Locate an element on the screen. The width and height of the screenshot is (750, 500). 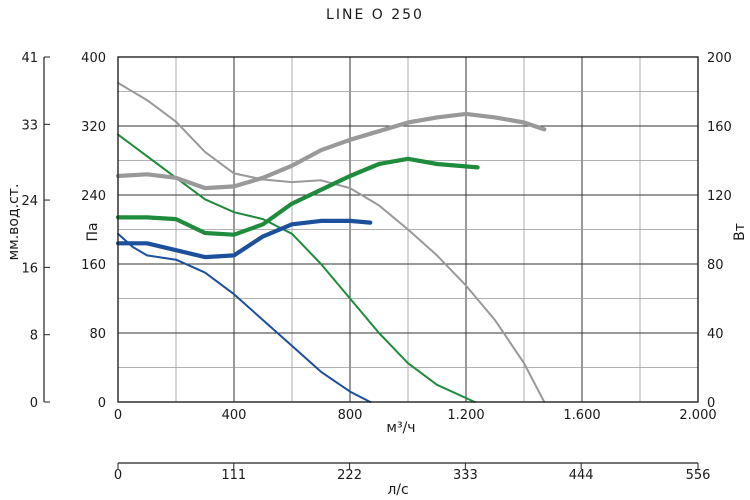
x2-tick-label: 0 is located at coordinates (118, 475).